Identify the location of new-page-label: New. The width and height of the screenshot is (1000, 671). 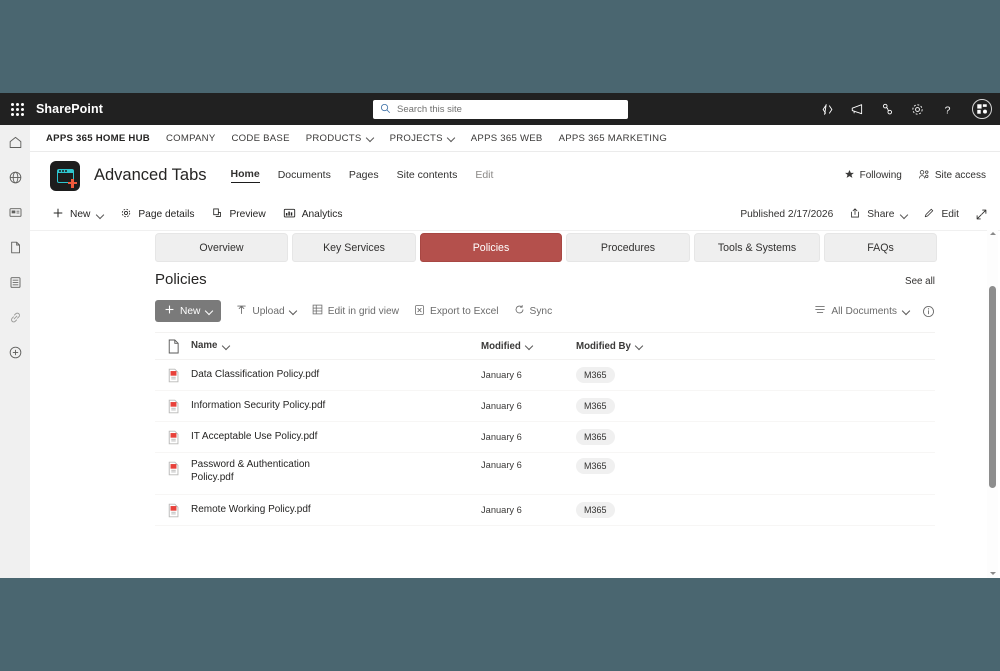
(80, 214).